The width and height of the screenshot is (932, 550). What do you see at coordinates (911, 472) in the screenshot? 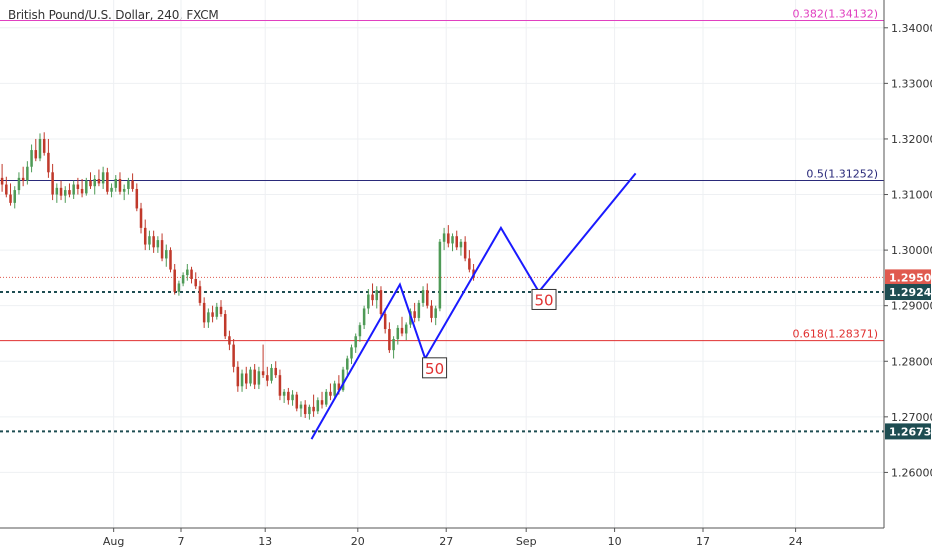
I see `y-tick-label: 1.26000` at bounding box center [911, 472].